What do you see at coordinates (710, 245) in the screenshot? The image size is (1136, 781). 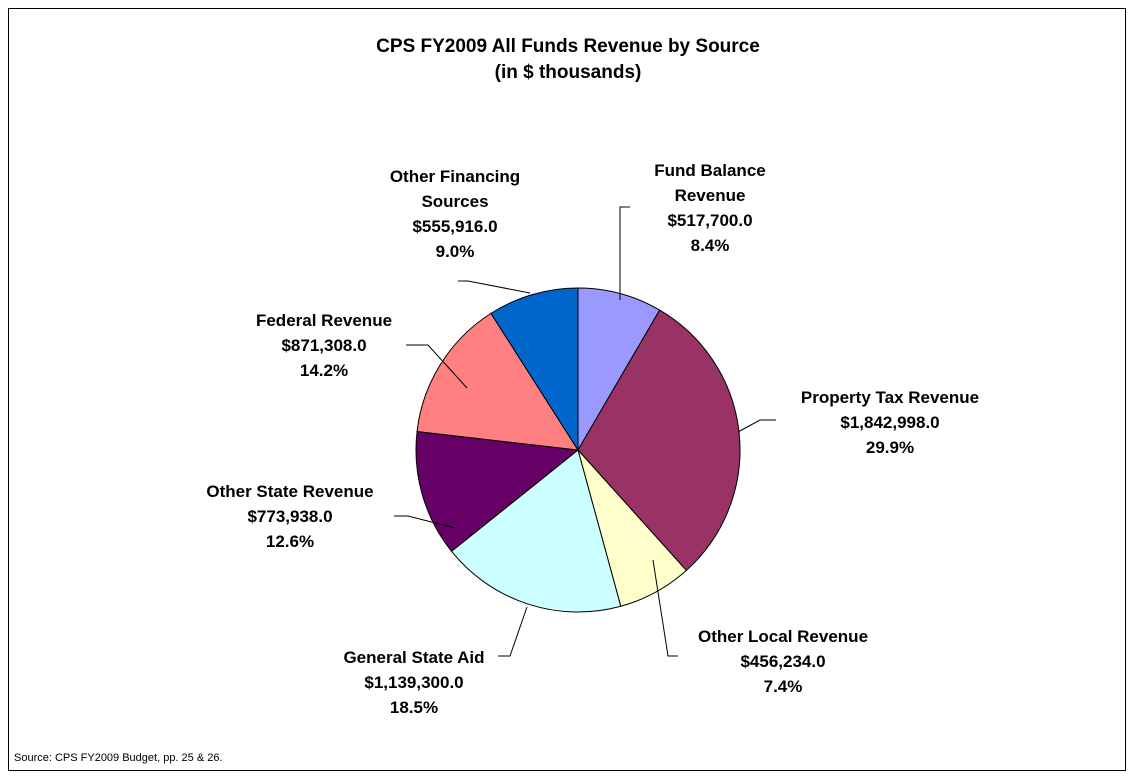 I see `percent-label: 8.4%` at bounding box center [710, 245].